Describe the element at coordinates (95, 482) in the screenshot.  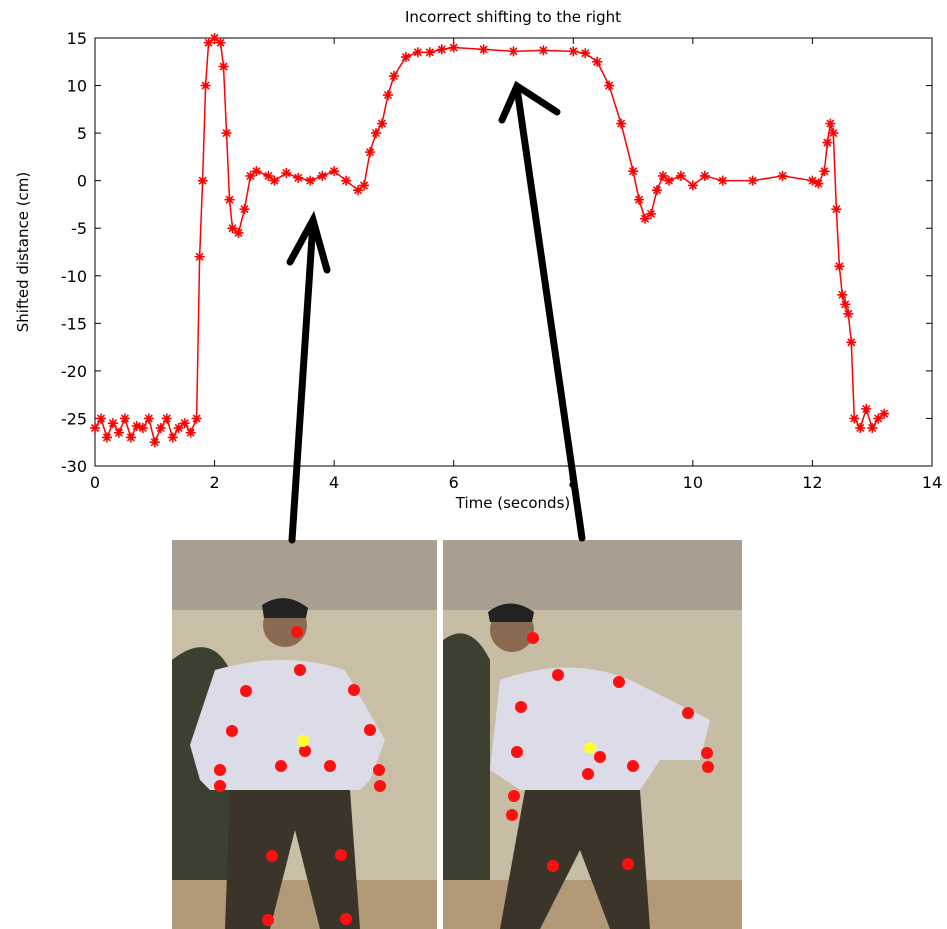
I see `x-tick-label: 0` at that location.